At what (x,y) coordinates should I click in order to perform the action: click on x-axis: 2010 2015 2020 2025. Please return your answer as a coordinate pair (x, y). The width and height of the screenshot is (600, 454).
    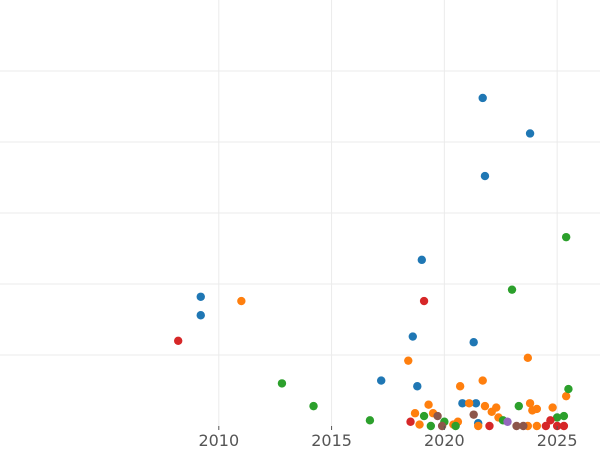
    Looking at the image, I should click on (388, 438).